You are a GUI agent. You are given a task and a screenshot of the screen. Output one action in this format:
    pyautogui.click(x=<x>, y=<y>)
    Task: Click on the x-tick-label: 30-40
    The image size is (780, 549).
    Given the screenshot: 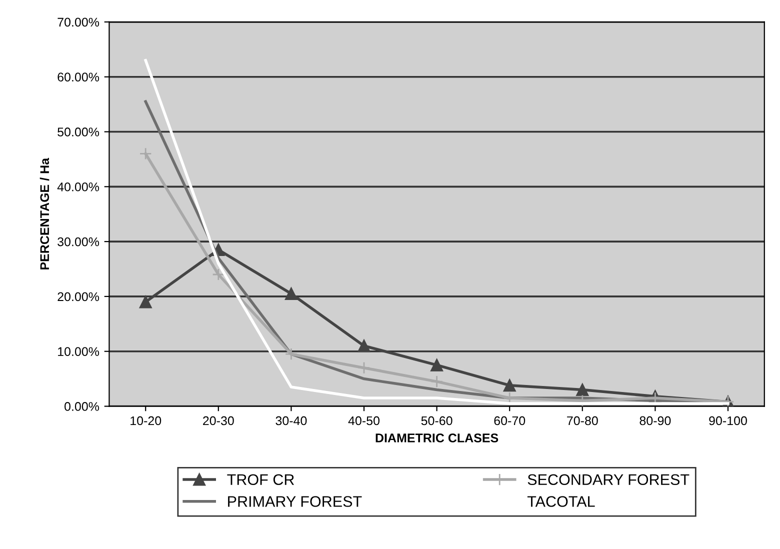 What is the action you would take?
    pyautogui.click(x=291, y=421)
    